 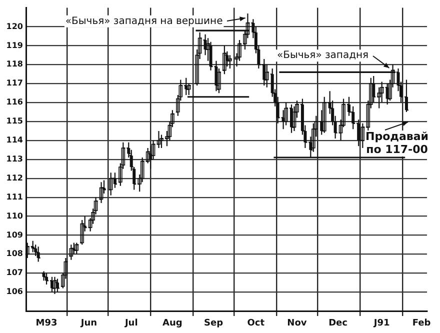 I want to click on x-tick-label: J91, so click(x=381, y=323).